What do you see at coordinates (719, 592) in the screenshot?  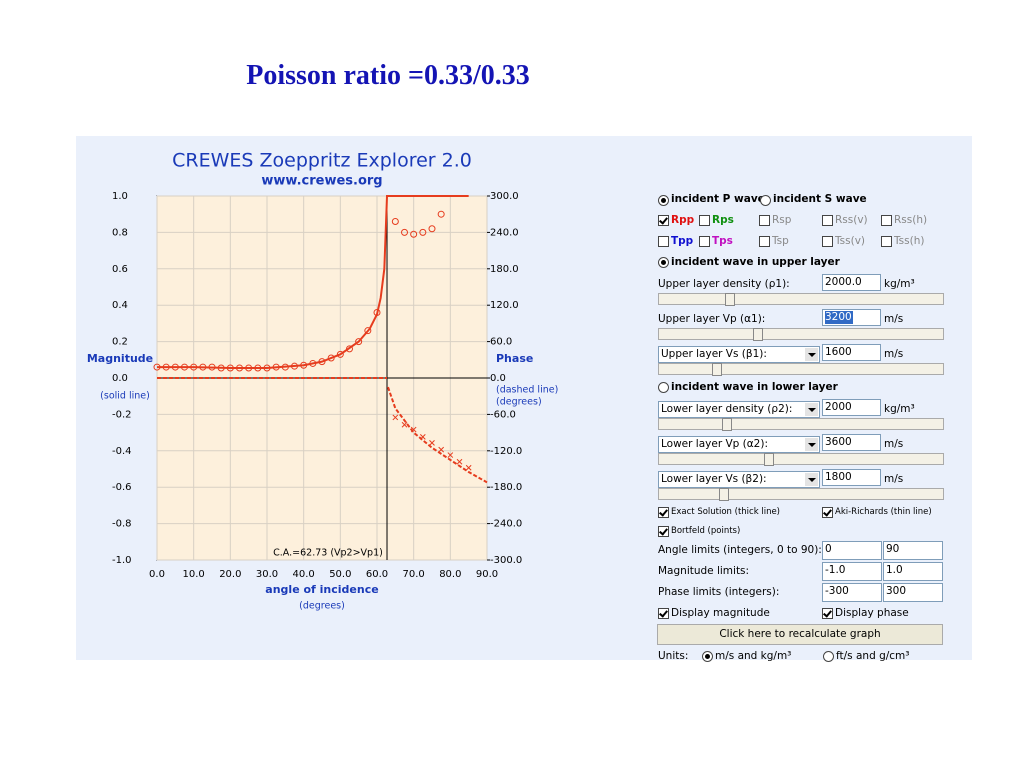 I see `field-label: Phase limits (integers):` at bounding box center [719, 592].